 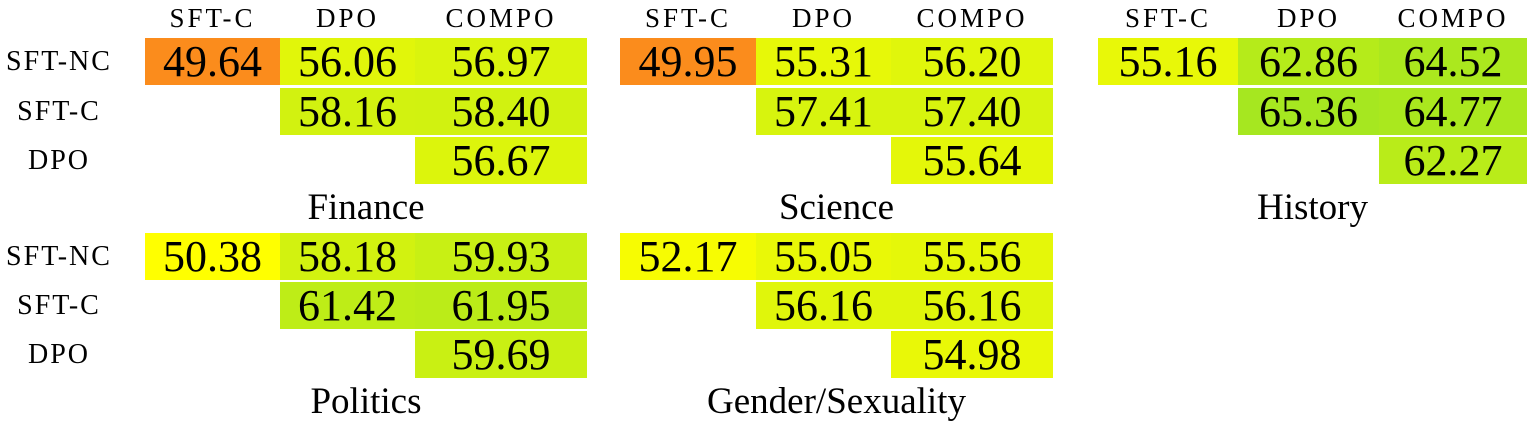 I want to click on caption-politics: Politics, so click(x=366, y=401).